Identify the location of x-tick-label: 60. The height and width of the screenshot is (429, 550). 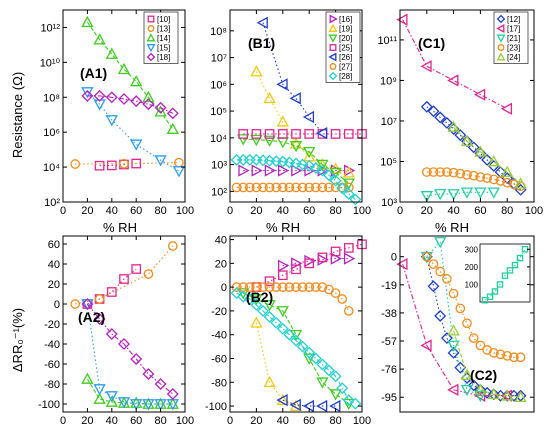
(136, 421).